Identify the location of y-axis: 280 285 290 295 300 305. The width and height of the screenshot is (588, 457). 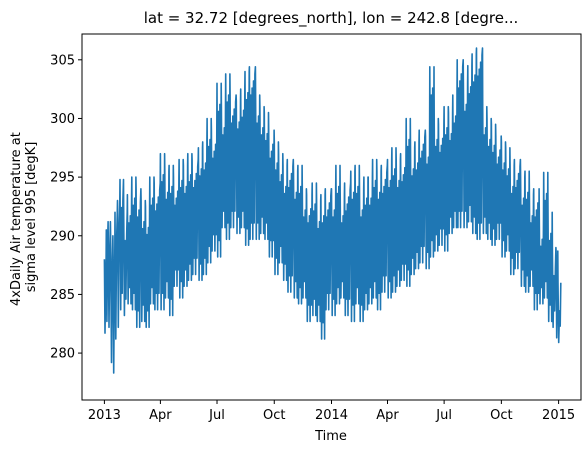
(66, 207).